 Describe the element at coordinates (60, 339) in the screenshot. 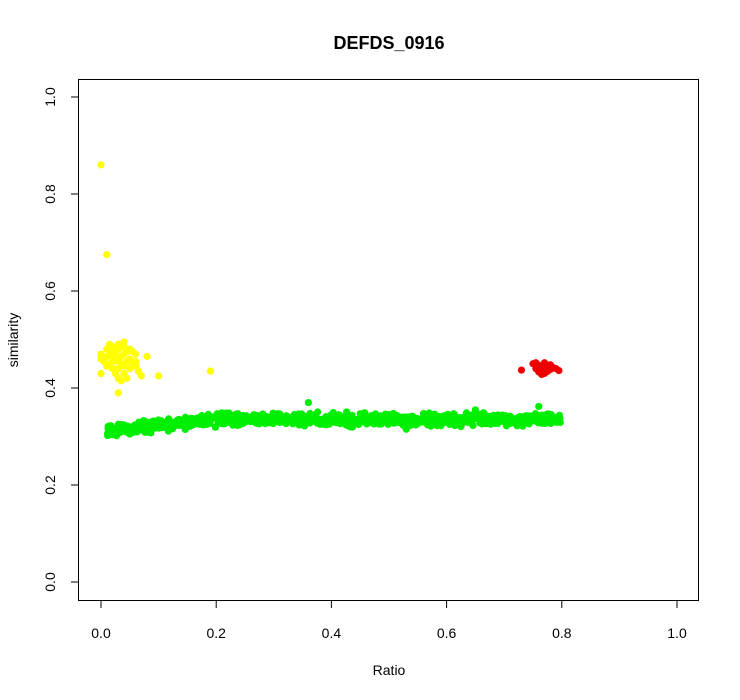

I see `y-axis: 0.0 0.2 0.4 0.6 0.8 1.0` at that location.